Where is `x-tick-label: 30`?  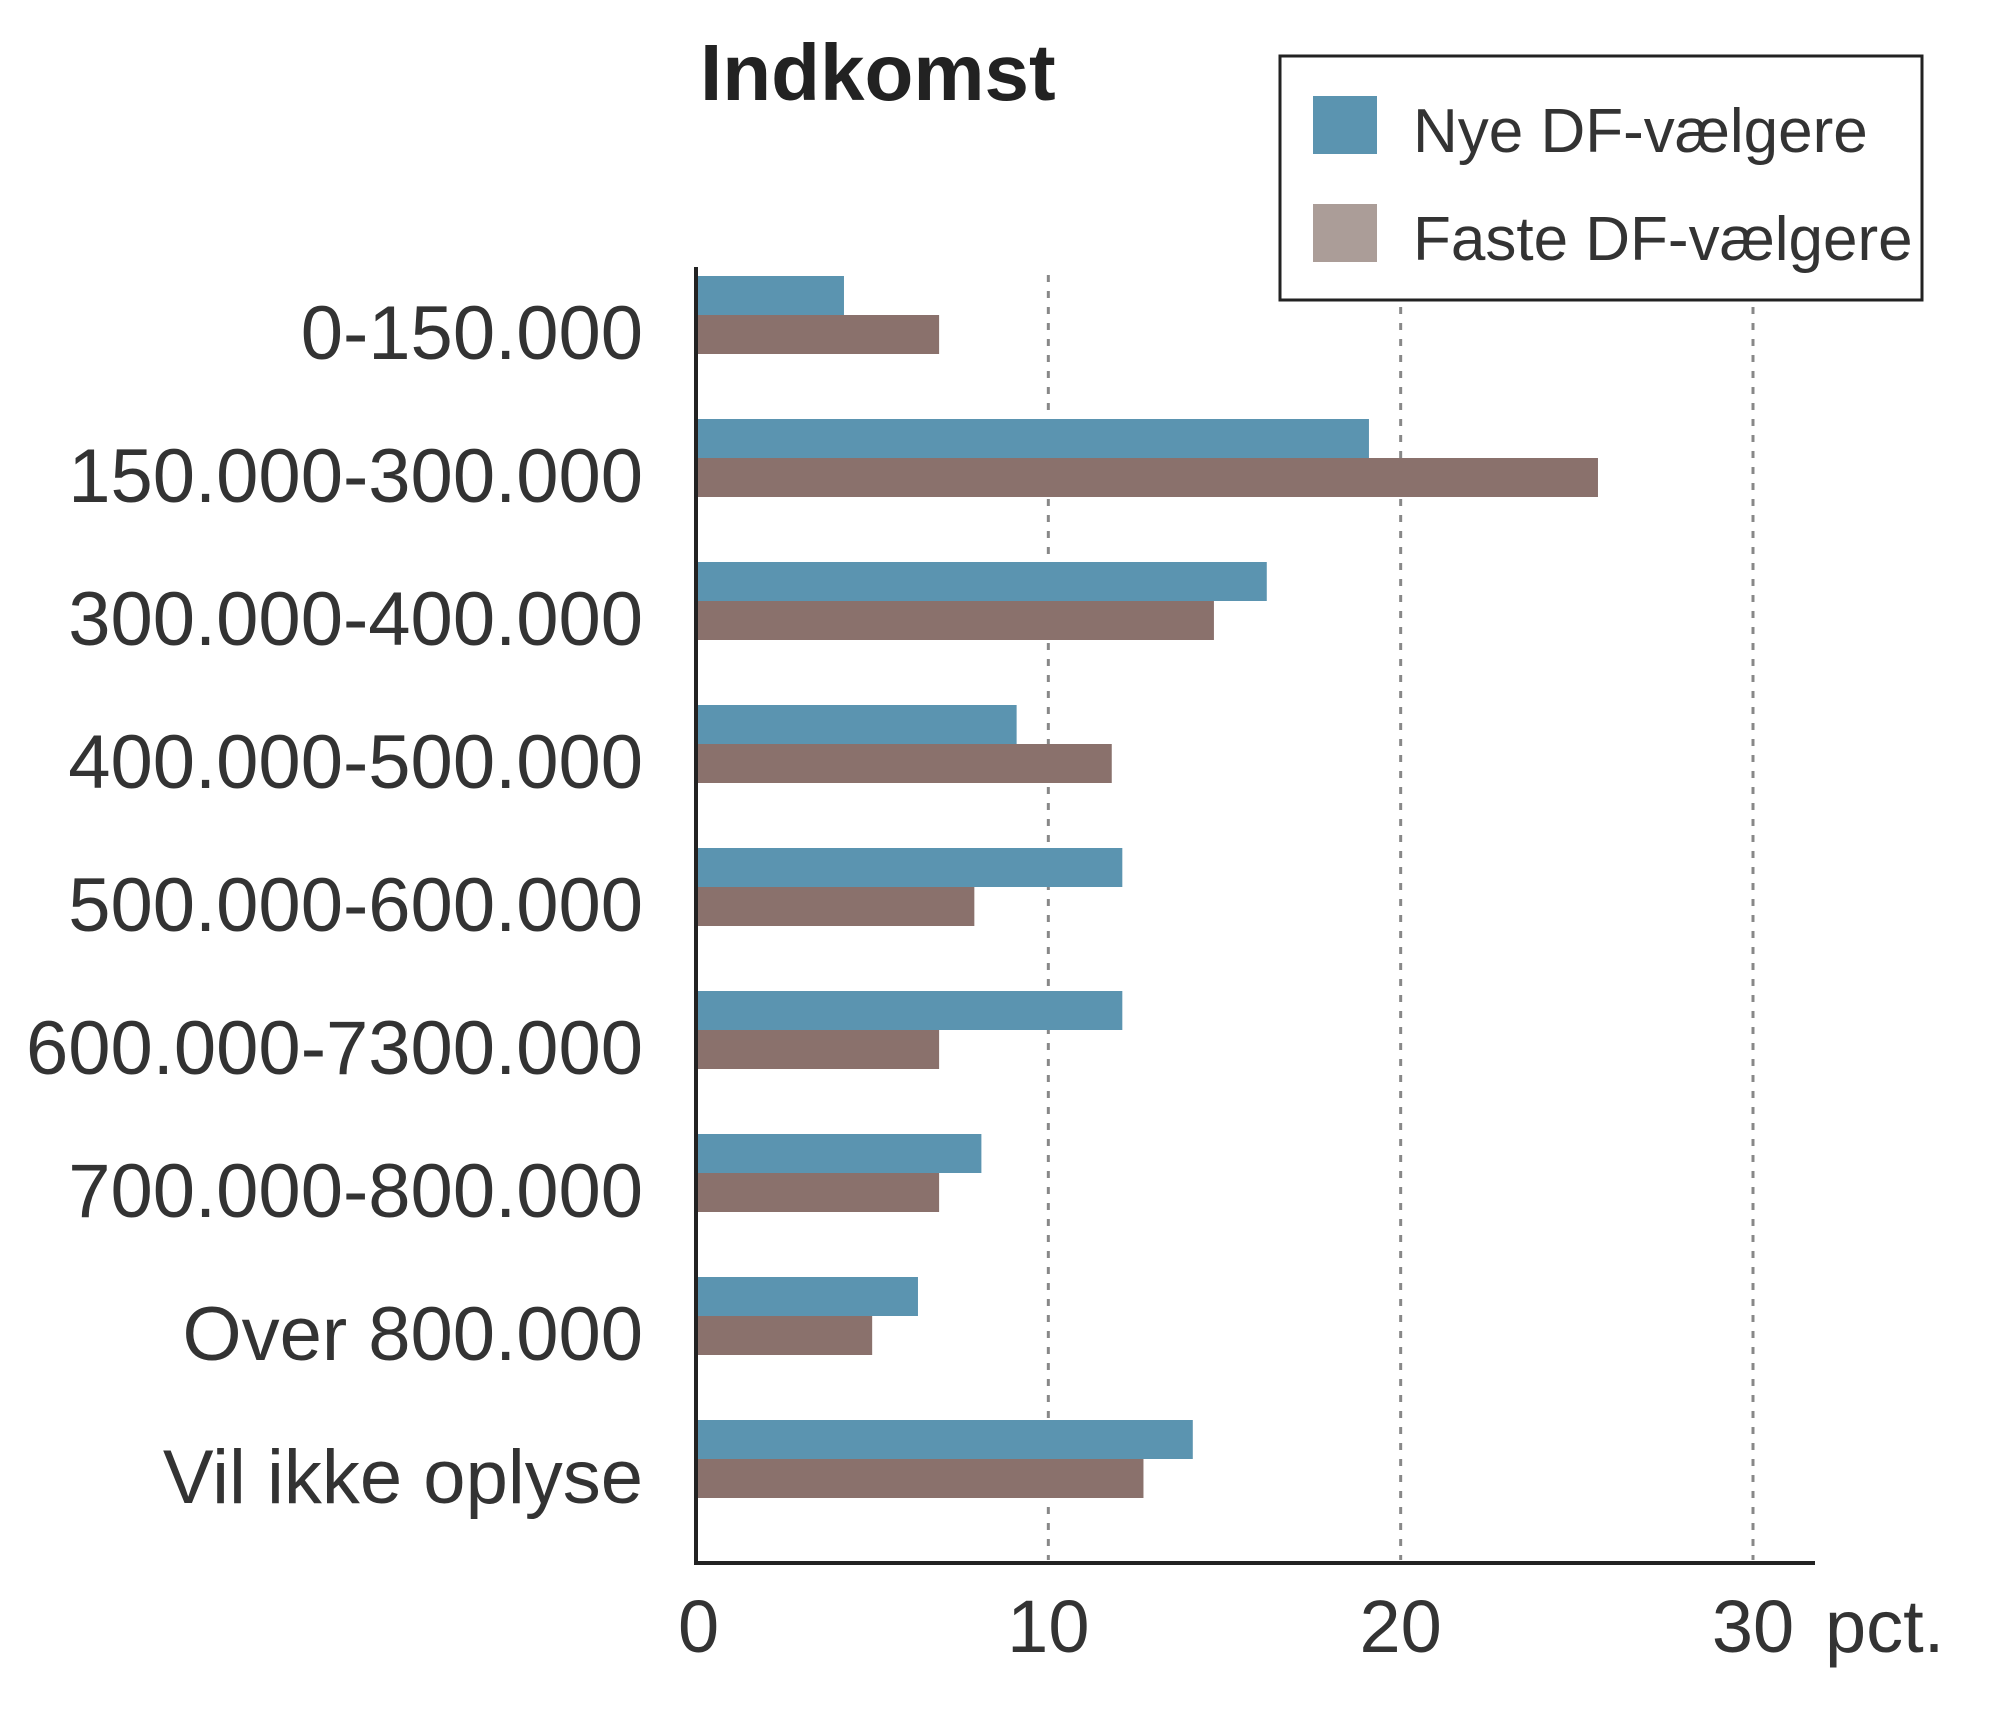 x-tick-label: 30 is located at coordinates (1753, 1626).